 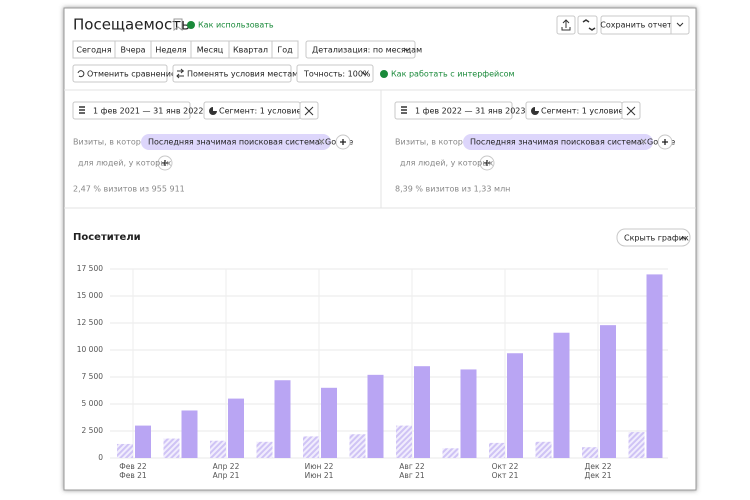 I want to click on period-label: Сегодня, so click(x=93, y=50).